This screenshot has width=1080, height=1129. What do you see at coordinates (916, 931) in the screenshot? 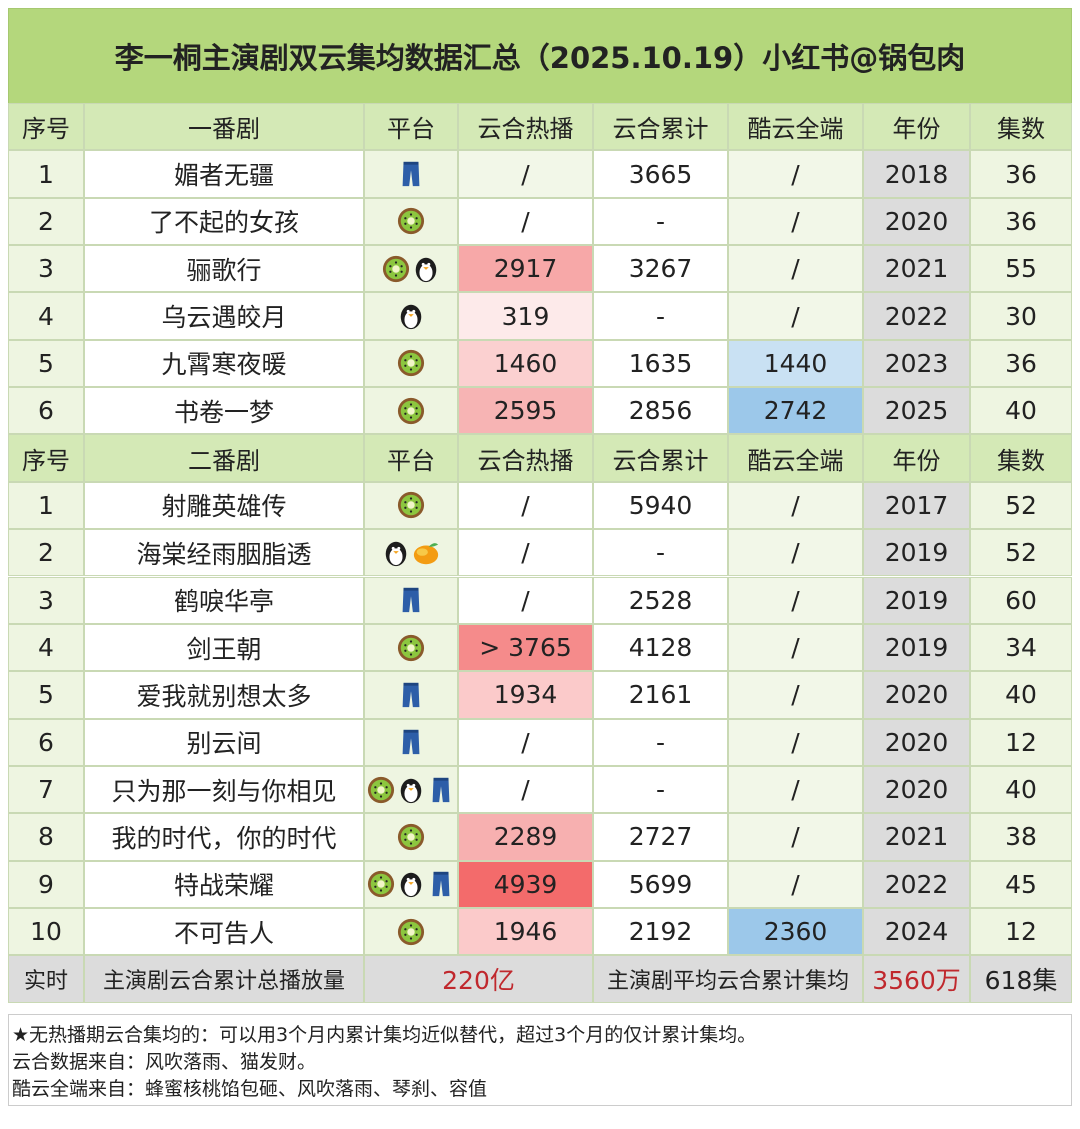
I see `table-cell: 2024` at bounding box center [916, 931].